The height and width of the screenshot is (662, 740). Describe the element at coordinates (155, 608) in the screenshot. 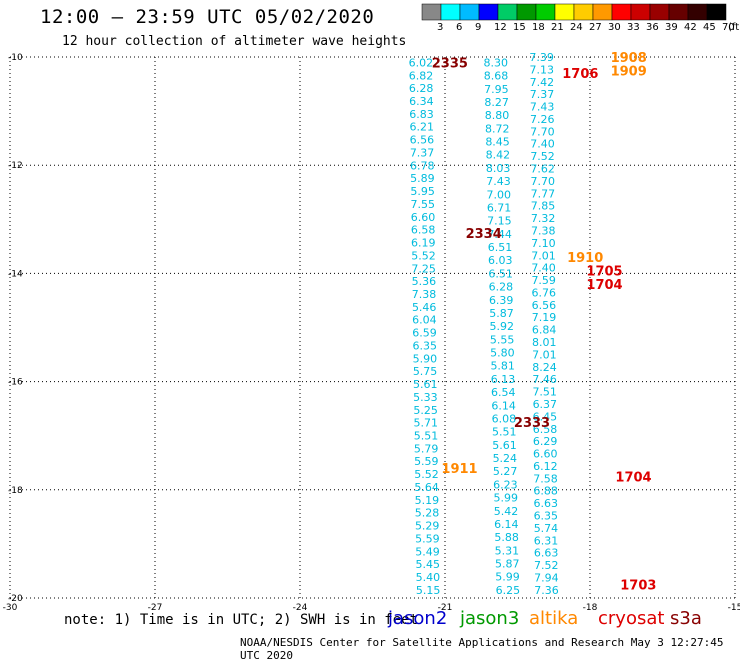

I see `x-tick-label: -27` at that location.